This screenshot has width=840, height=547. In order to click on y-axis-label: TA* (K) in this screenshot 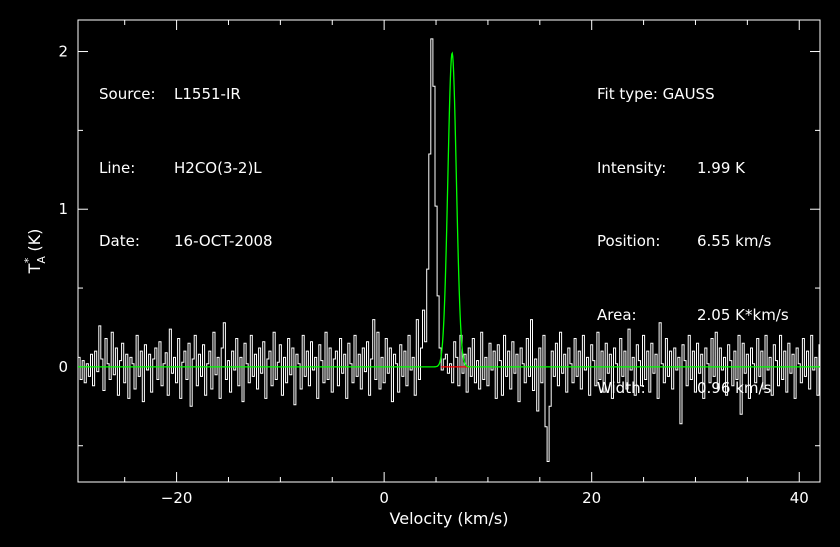, I will do `click(35, 252)`.